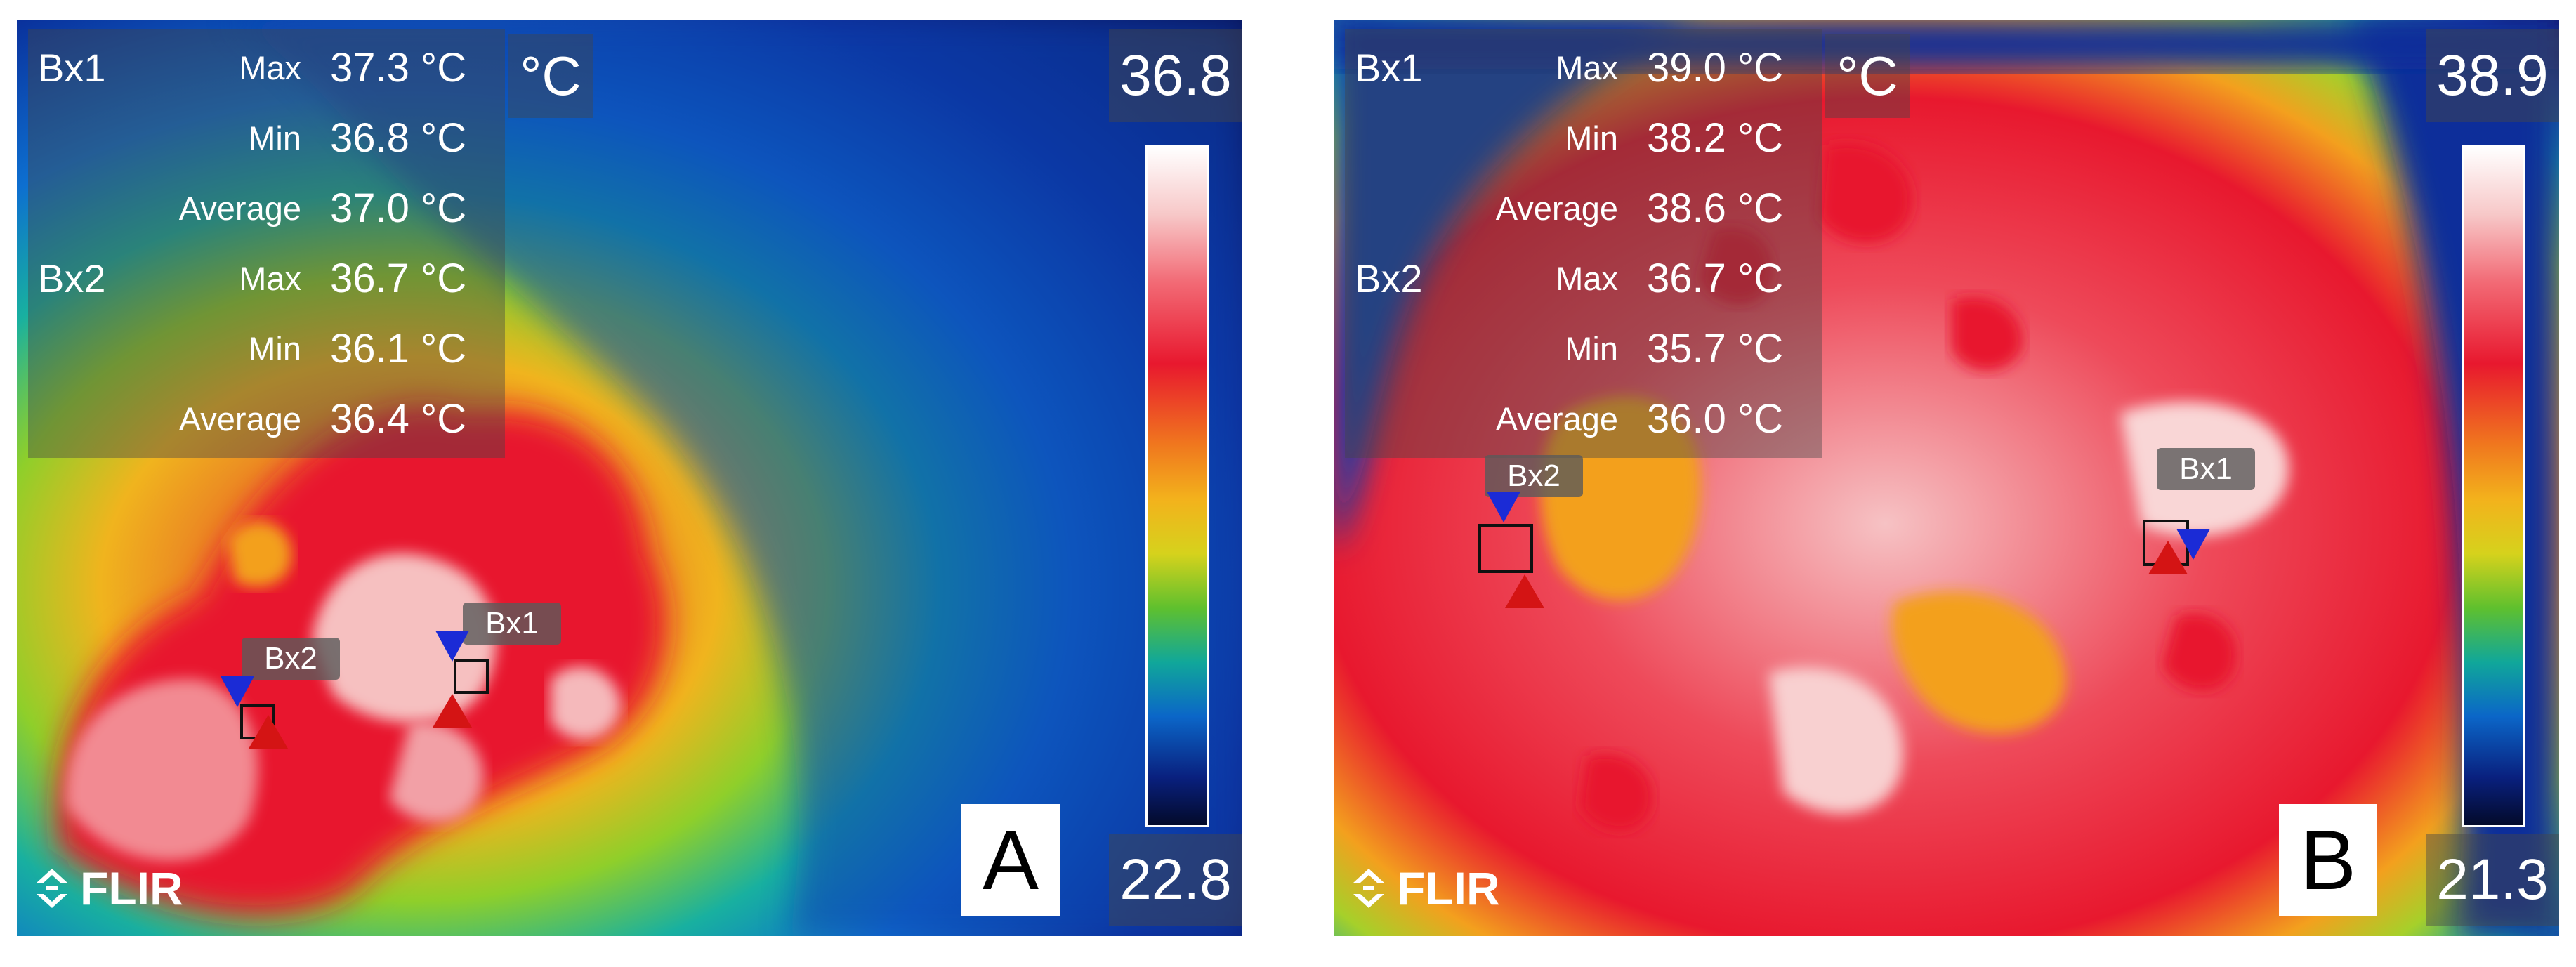  Describe the element at coordinates (1715, 419) in the screenshot. I see `readout-value: 36.0 °C` at that location.